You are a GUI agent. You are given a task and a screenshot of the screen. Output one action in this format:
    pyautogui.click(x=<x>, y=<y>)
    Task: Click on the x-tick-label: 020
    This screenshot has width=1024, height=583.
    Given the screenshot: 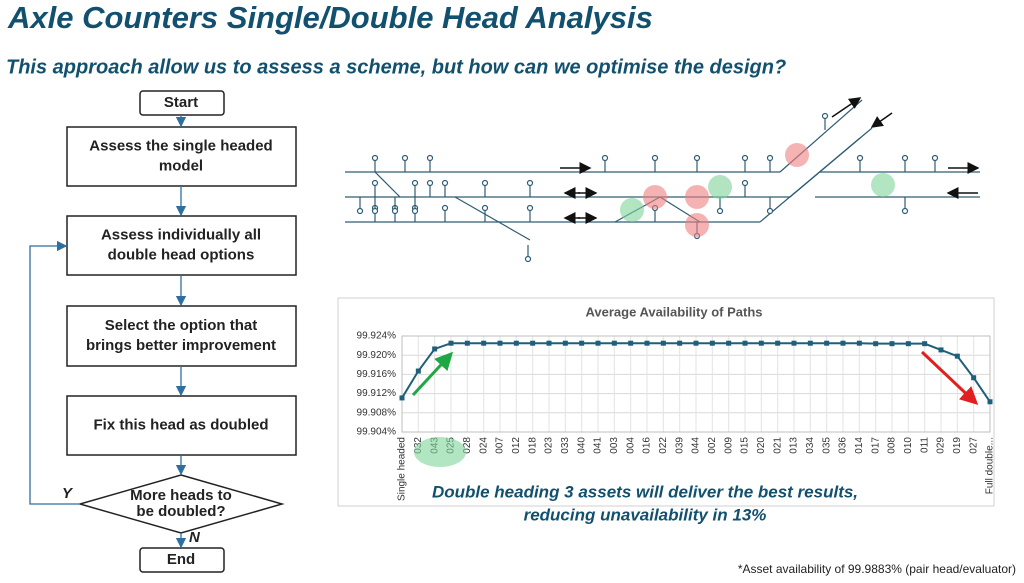 What is the action you would take?
    pyautogui.click(x=761, y=445)
    